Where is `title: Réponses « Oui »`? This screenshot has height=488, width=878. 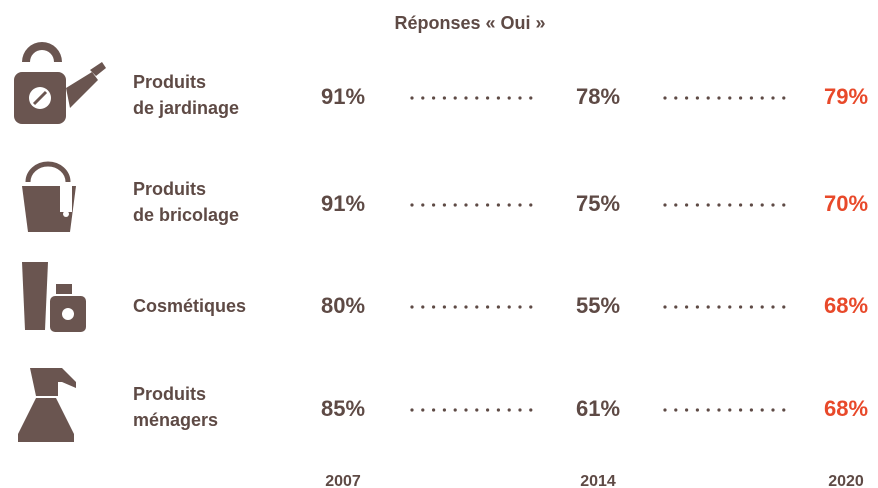 title: Réponses « Oui » is located at coordinates (469, 23).